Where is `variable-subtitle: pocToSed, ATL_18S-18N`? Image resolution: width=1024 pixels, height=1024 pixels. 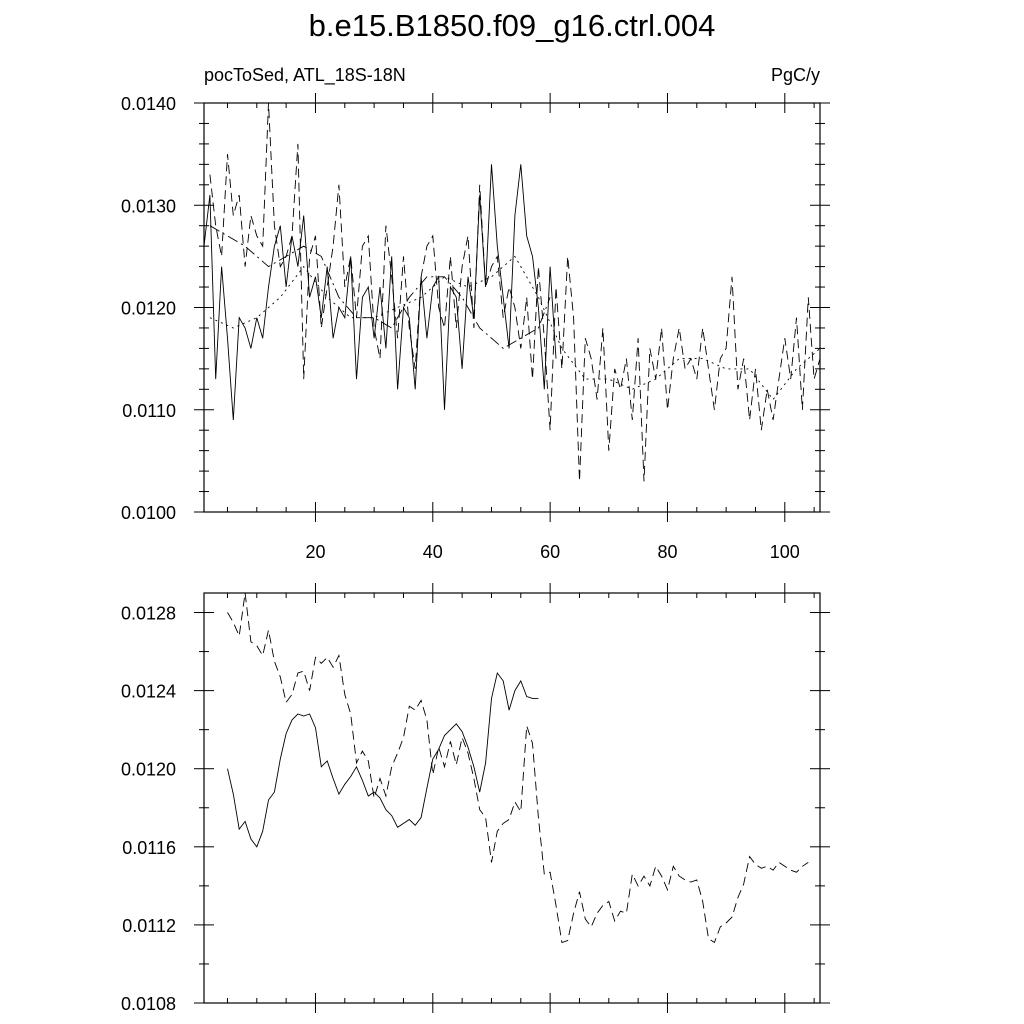
variable-subtitle: pocToSed, ATL_18S-18N is located at coordinates (305, 75).